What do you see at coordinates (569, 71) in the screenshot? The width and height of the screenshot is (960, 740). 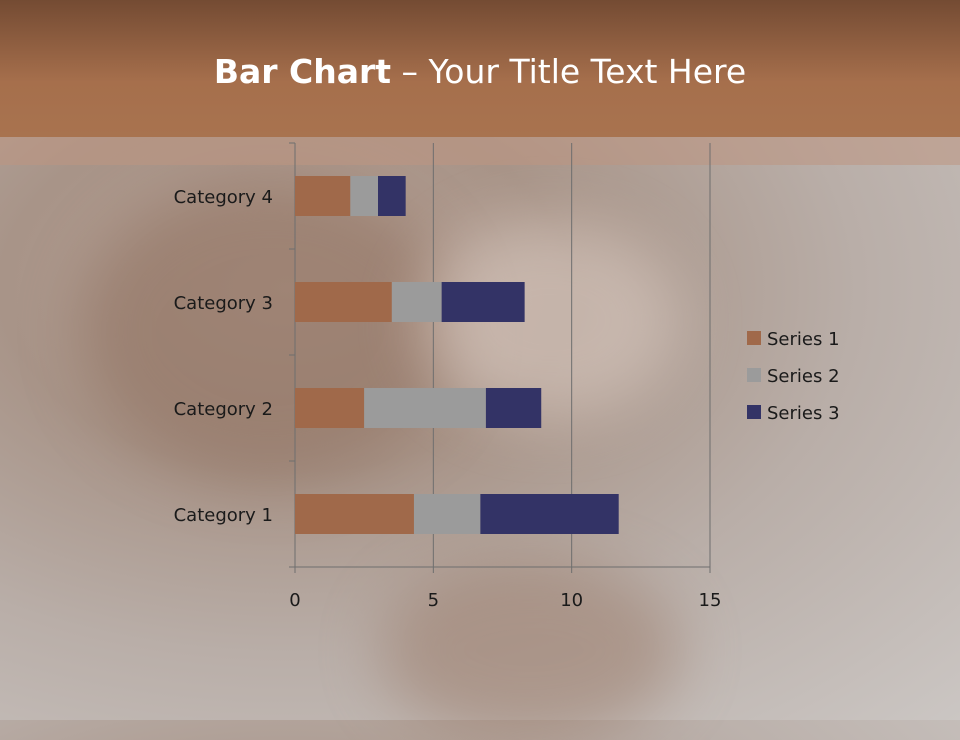 I see `title-rest: – Your Title Text Here` at bounding box center [569, 71].